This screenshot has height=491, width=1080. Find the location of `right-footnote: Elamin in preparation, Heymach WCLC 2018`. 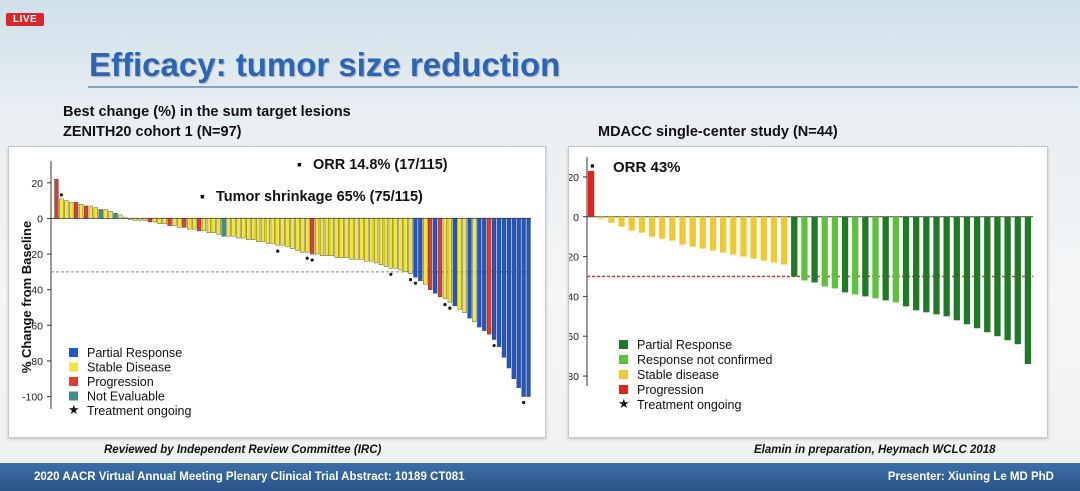

right-footnote: Elamin in preparation, Heymach WCLC 2018 is located at coordinates (875, 450).